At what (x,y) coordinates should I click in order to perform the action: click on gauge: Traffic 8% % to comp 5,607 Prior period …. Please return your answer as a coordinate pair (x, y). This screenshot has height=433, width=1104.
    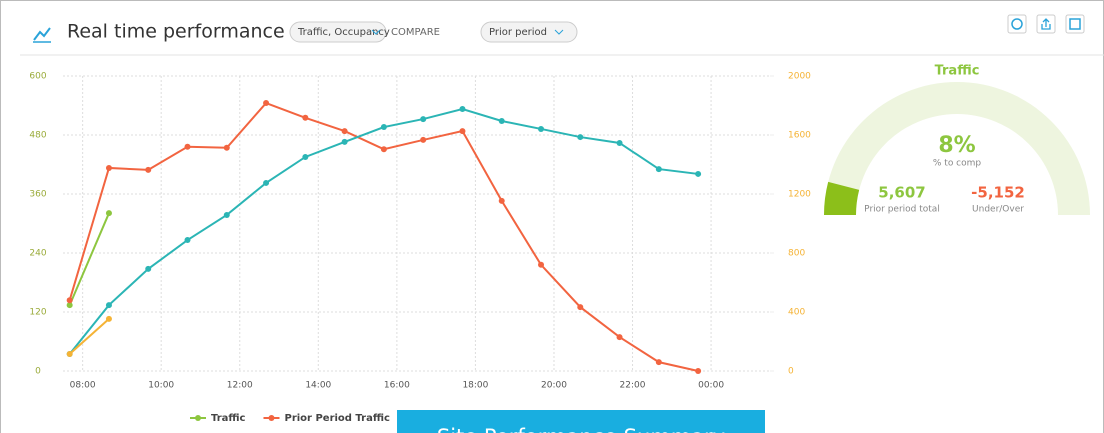
    Looking at the image, I should click on (957, 139).